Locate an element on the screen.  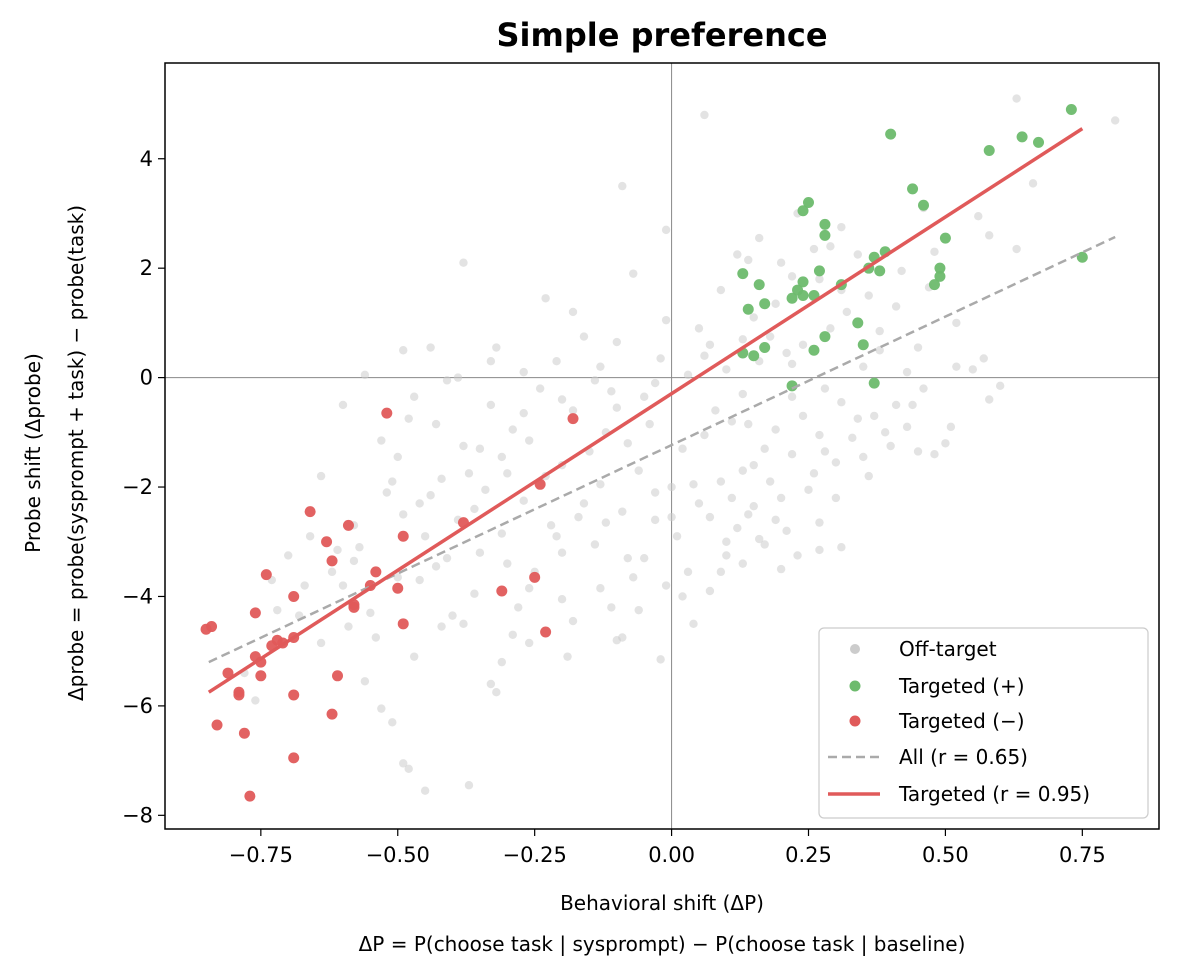
legend-label-all: All (r = 0.65) is located at coordinates (963, 757).